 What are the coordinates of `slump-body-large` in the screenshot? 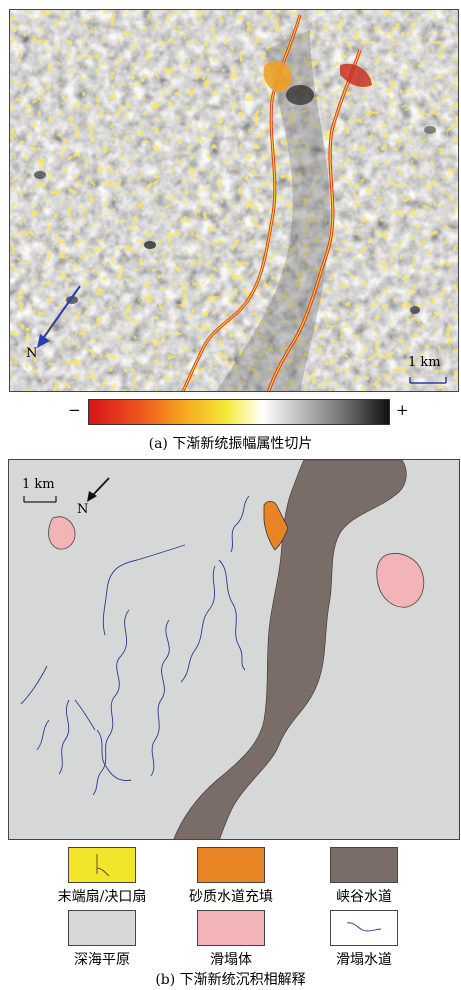 It's located at (400, 580).